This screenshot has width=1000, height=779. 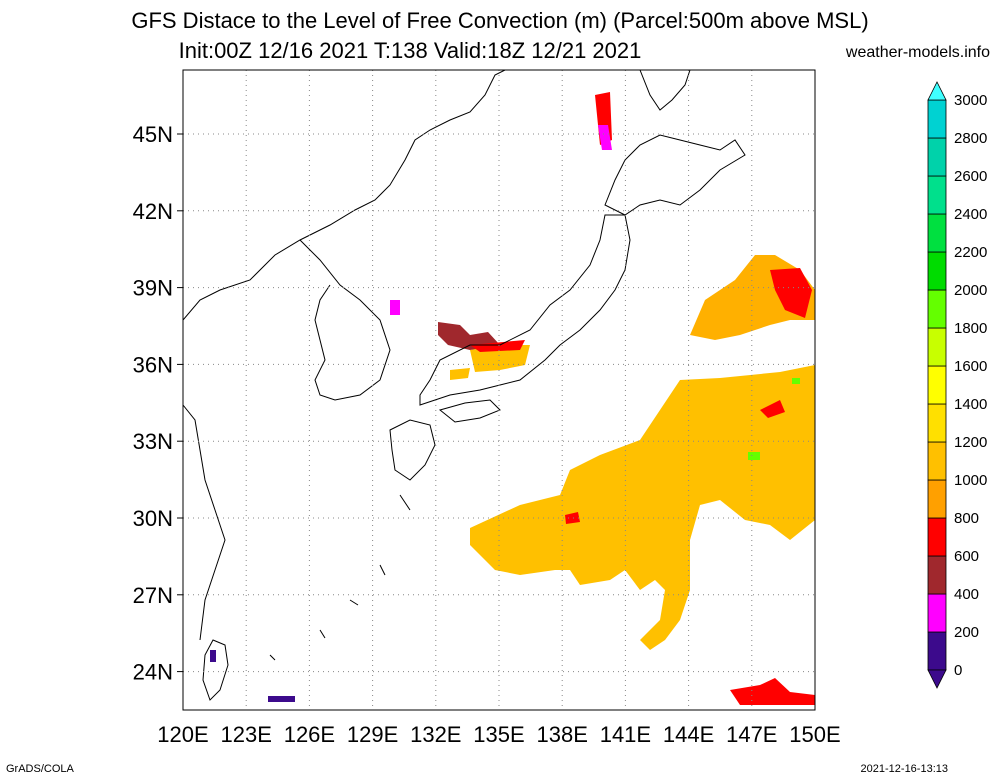 I want to click on colorbar-label: 2000, so click(x=970, y=290).